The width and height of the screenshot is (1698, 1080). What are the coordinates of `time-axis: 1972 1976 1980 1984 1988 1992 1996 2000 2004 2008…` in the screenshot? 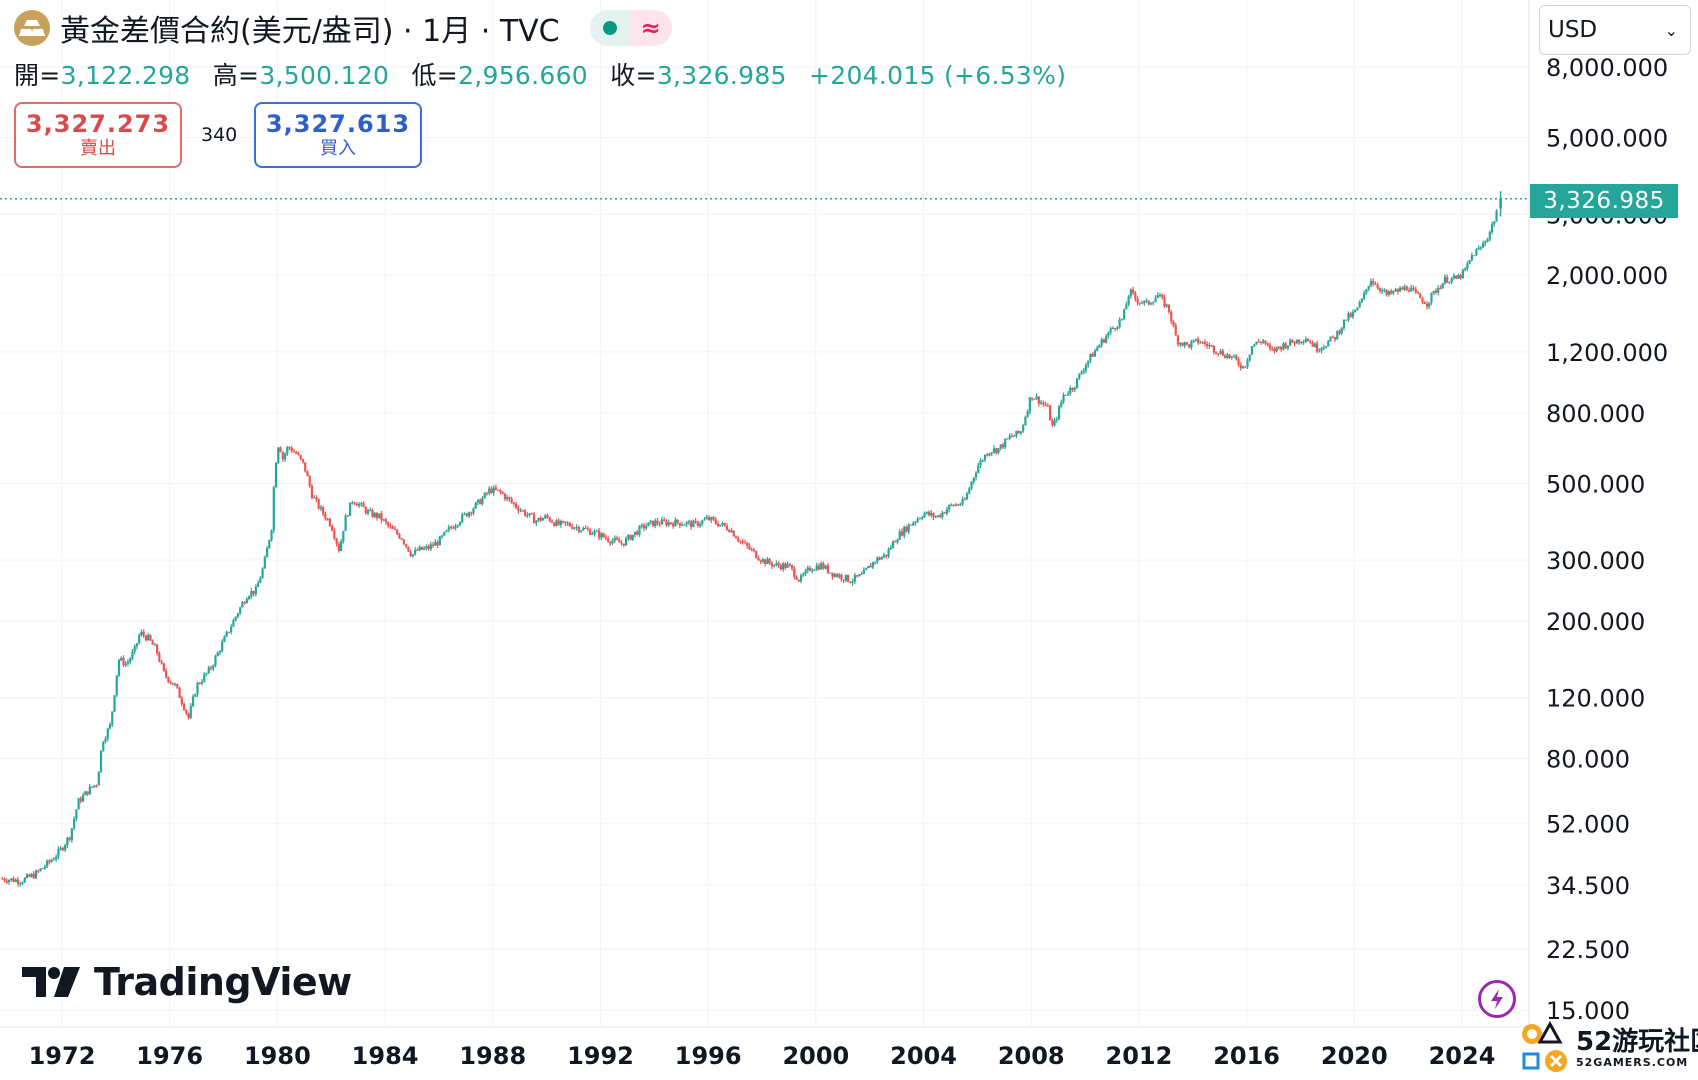 It's located at (762, 1056).